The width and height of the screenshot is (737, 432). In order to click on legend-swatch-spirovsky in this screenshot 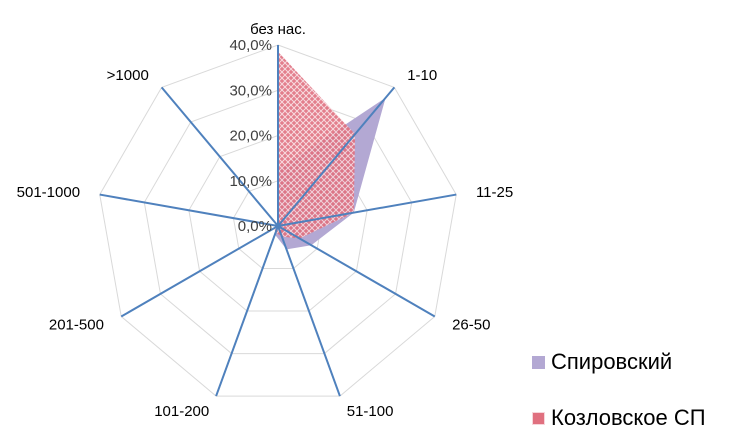, I will do `click(538, 362)`.